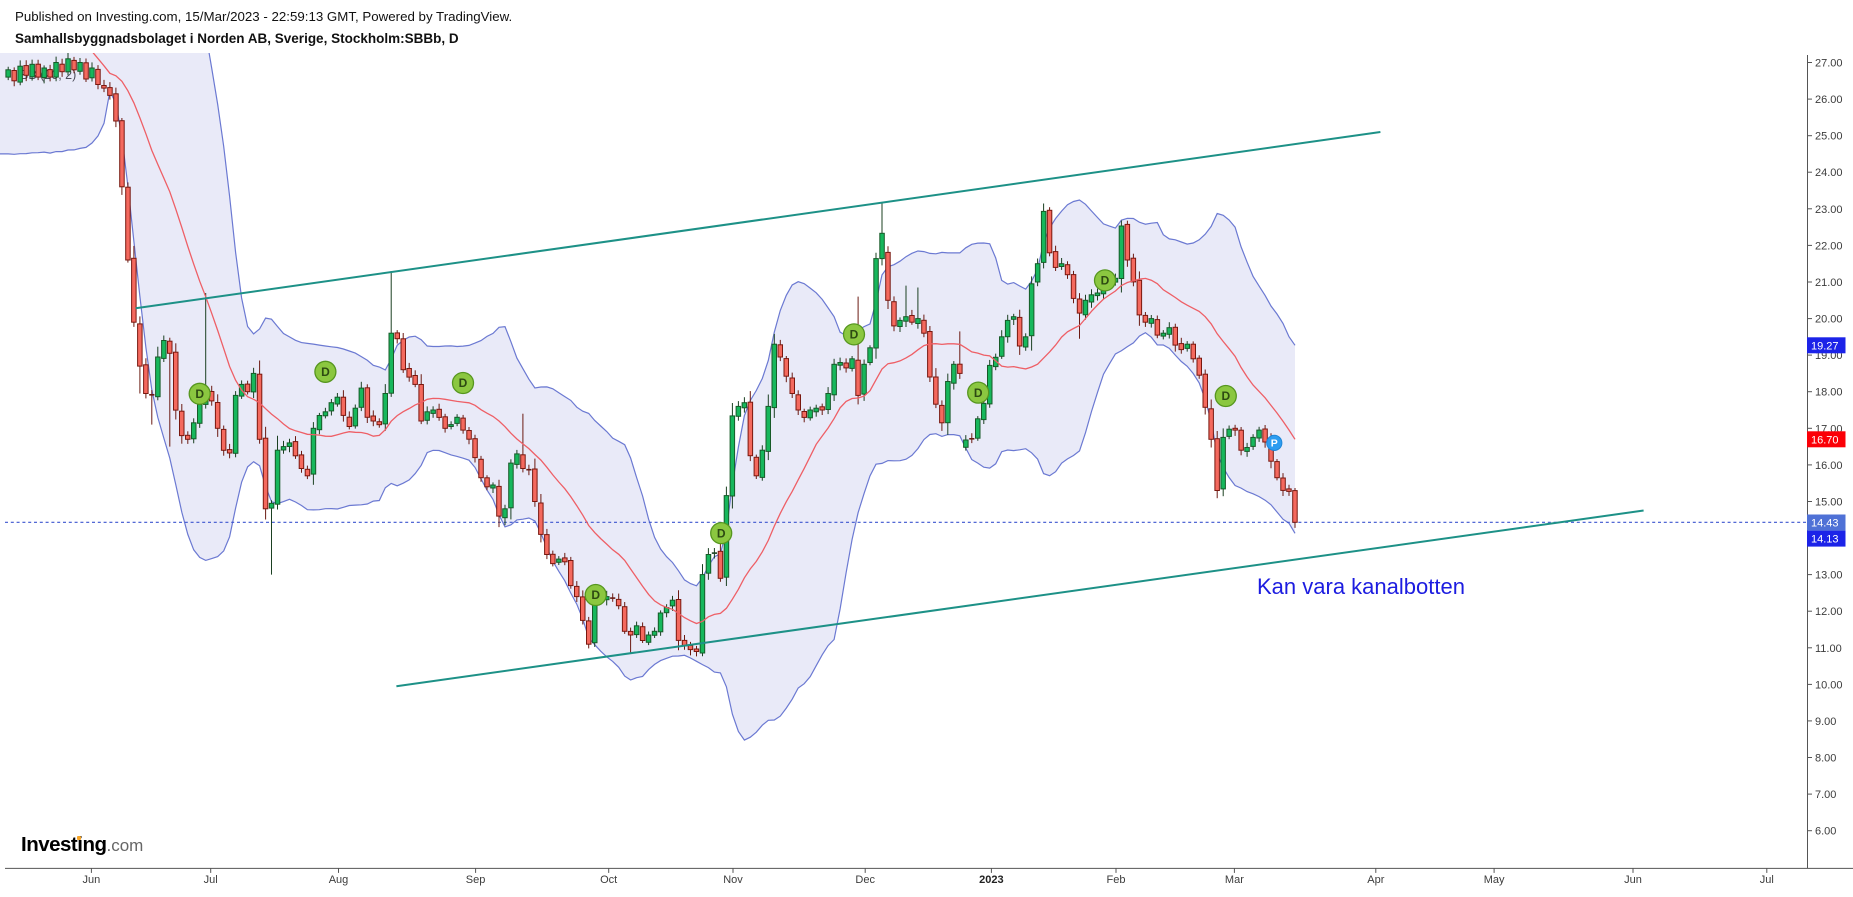 The image size is (1853, 897). Describe the element at coordinates (1825, 759) in the screenshot. I see `svg-text: 8.00` at that location.